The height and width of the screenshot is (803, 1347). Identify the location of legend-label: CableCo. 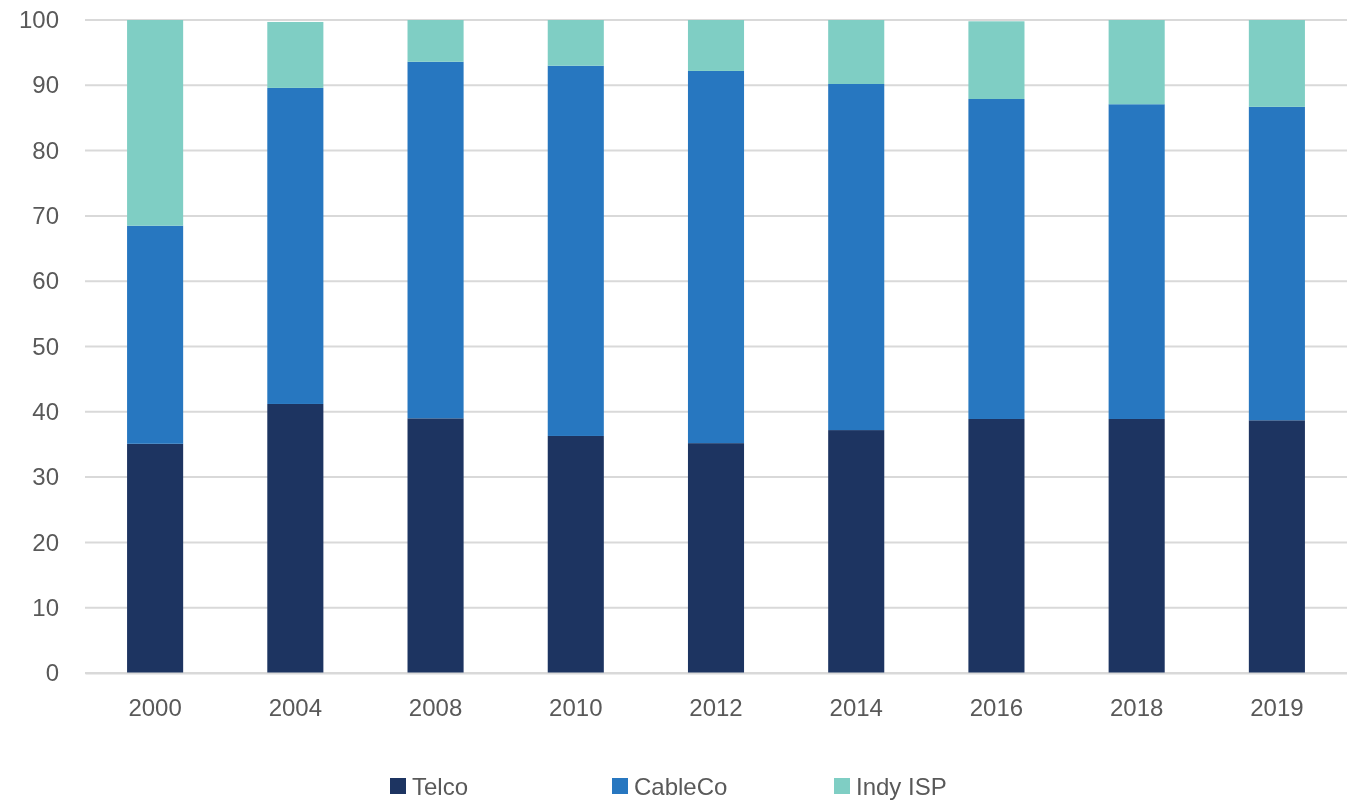
(681, 787).